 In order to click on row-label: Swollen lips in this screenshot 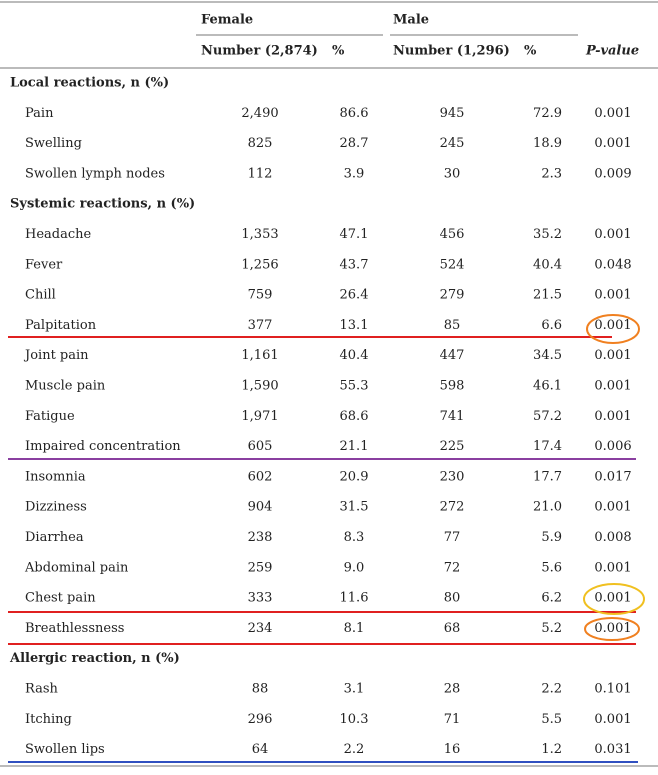, I will do `click(65, 749)`.